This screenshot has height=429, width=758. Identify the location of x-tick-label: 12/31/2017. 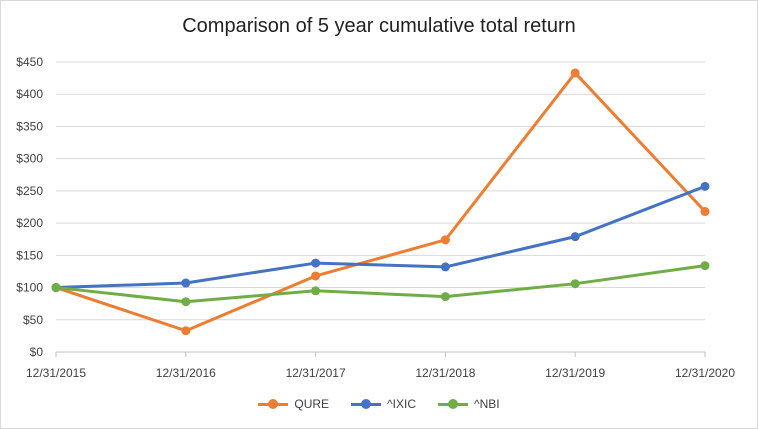
(316, 373).